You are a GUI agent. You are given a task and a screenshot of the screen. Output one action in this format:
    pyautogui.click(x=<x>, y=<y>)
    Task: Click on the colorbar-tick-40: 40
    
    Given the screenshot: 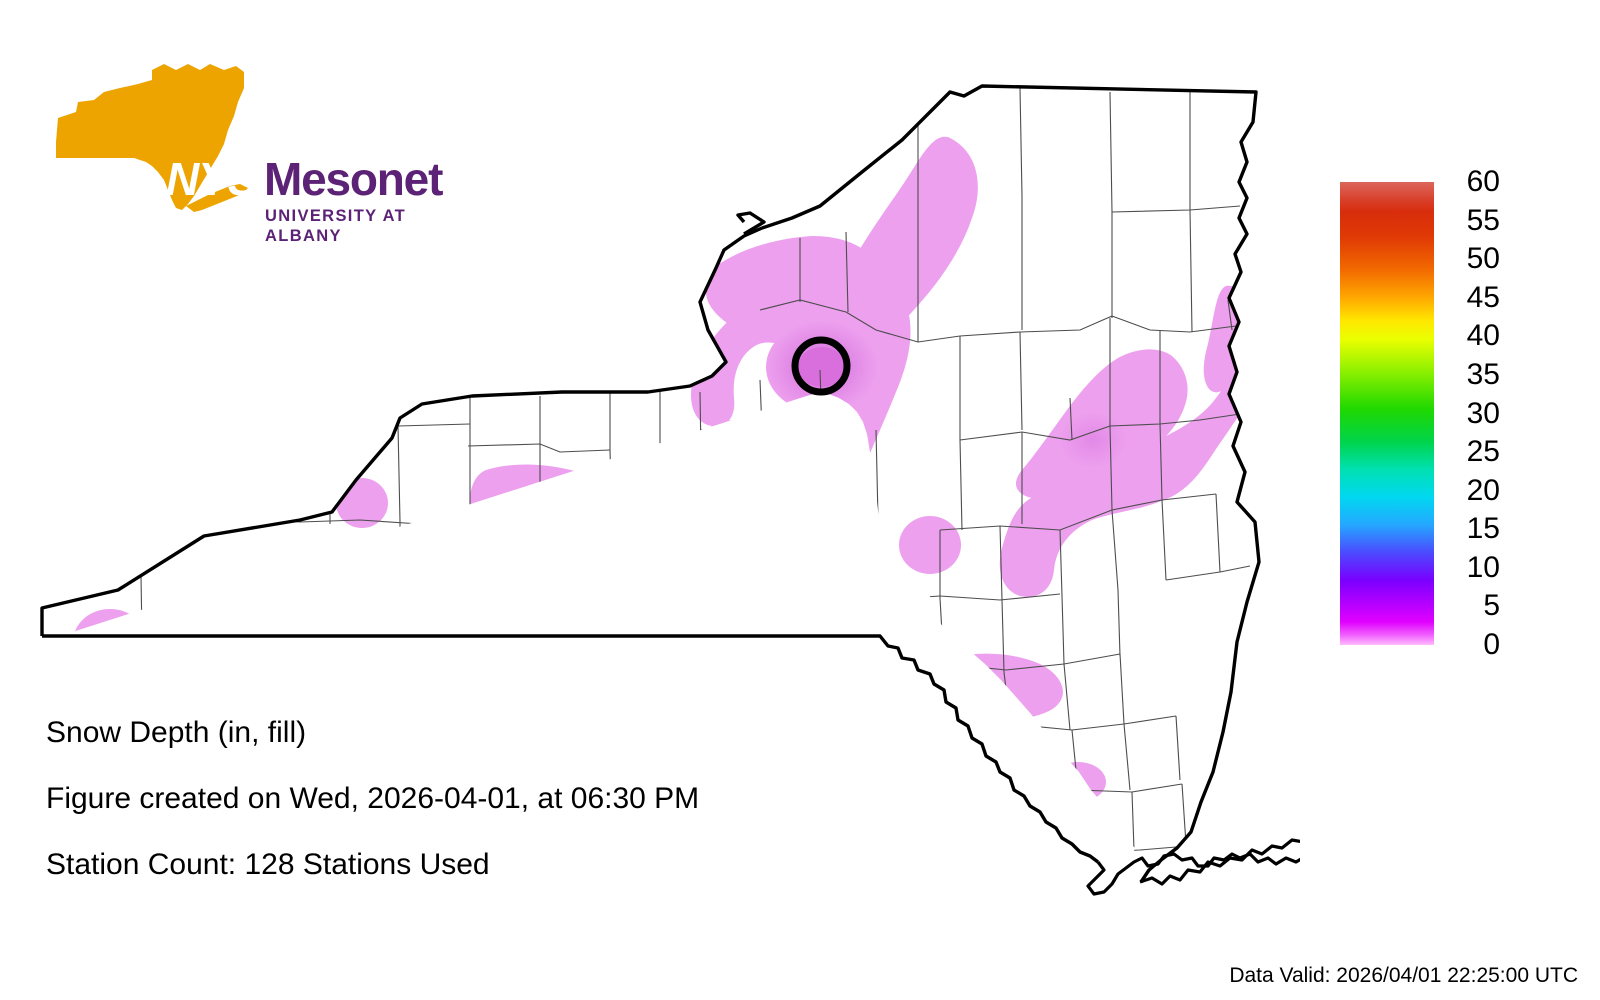 What is the action you would take?
    pyautogui.click(x=1483, y=336)
    